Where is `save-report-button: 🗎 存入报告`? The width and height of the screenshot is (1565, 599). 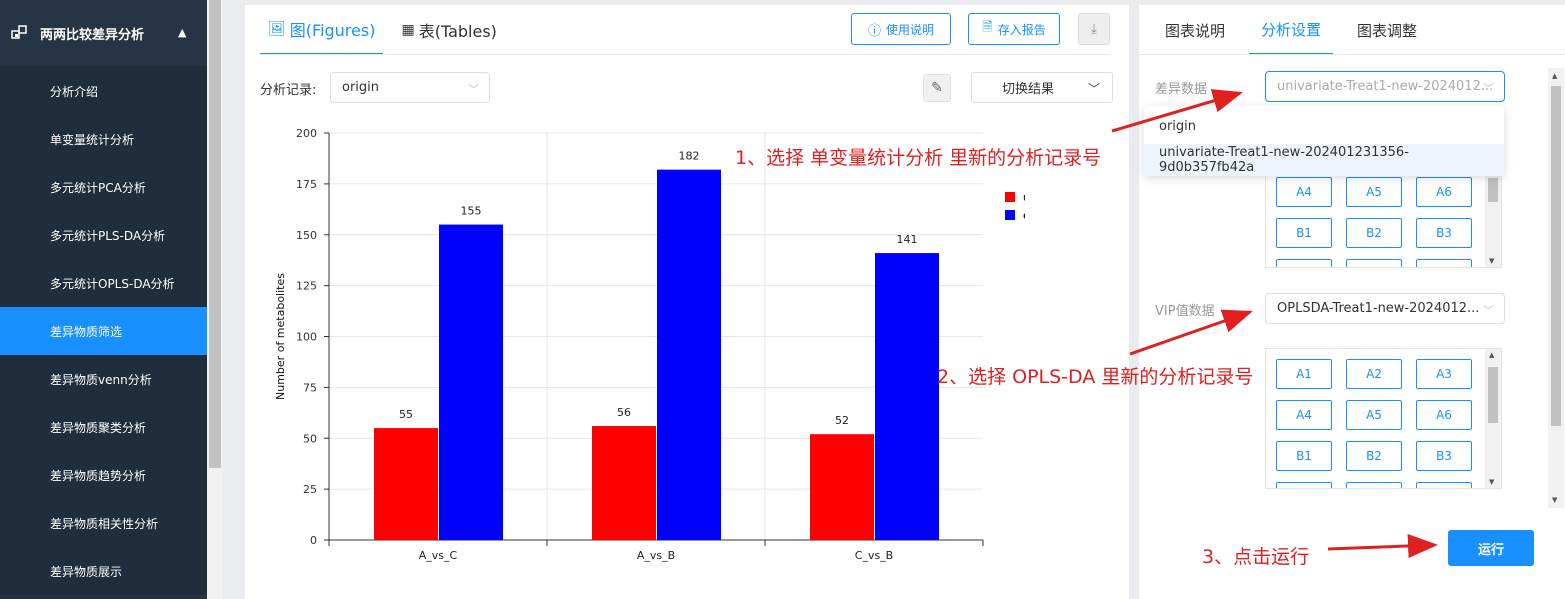 save-report-button: 🗎 存入报告 is located at coordinates (1014, 29).